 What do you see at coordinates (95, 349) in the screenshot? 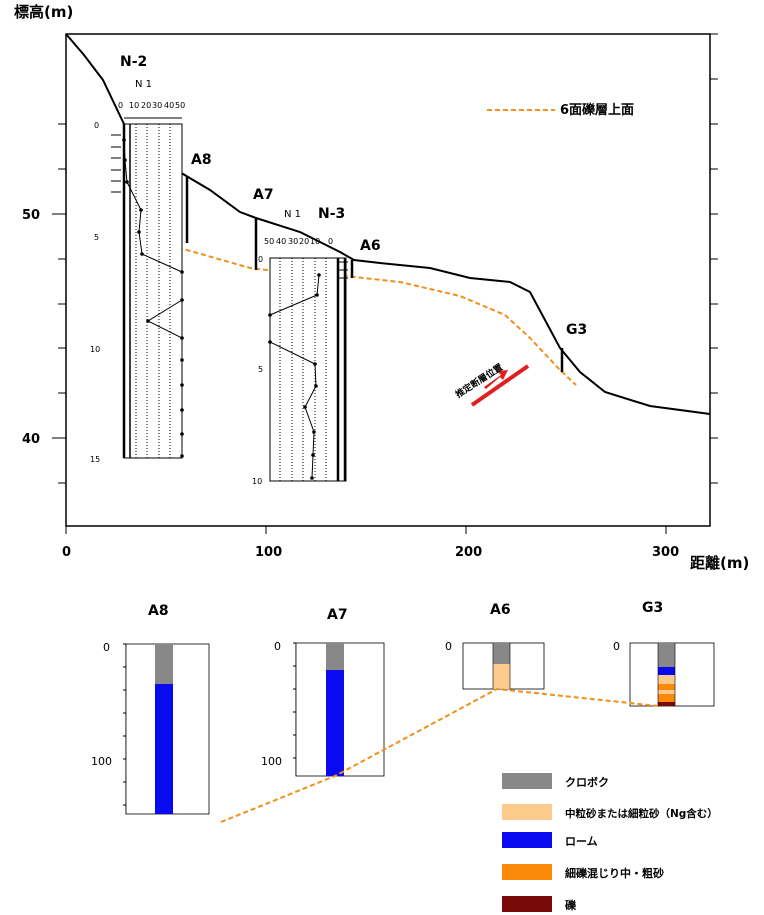
I see `n2-depth-10: 10` at bounding box center [95, 349].